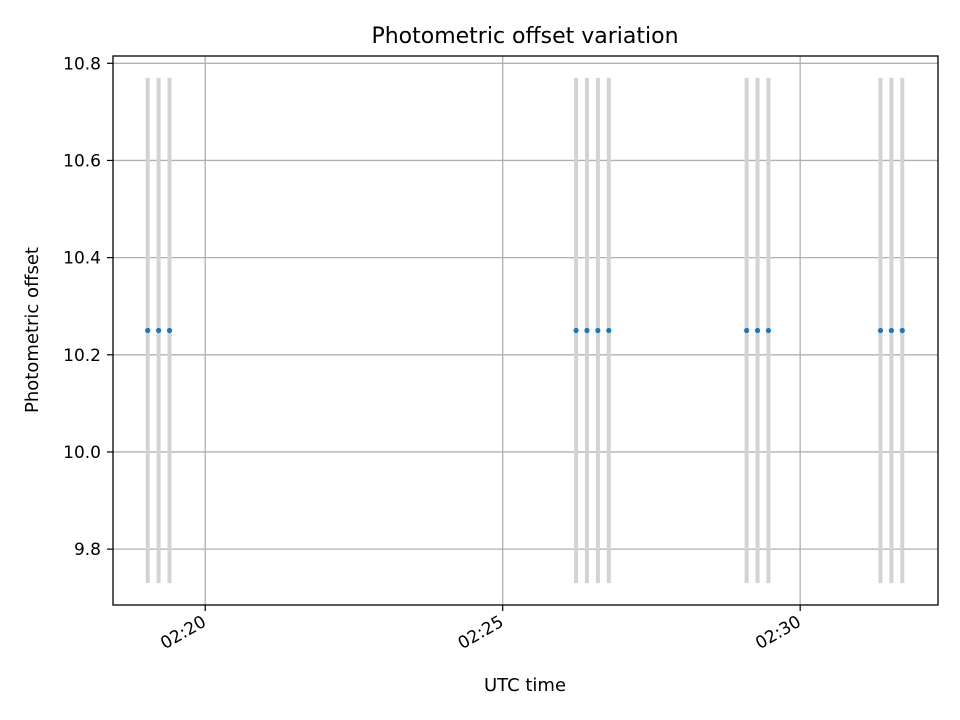 The height and width of the screenshot is (720, 960). I want to click on x-tick-label: 02:20, so click(183, 633).